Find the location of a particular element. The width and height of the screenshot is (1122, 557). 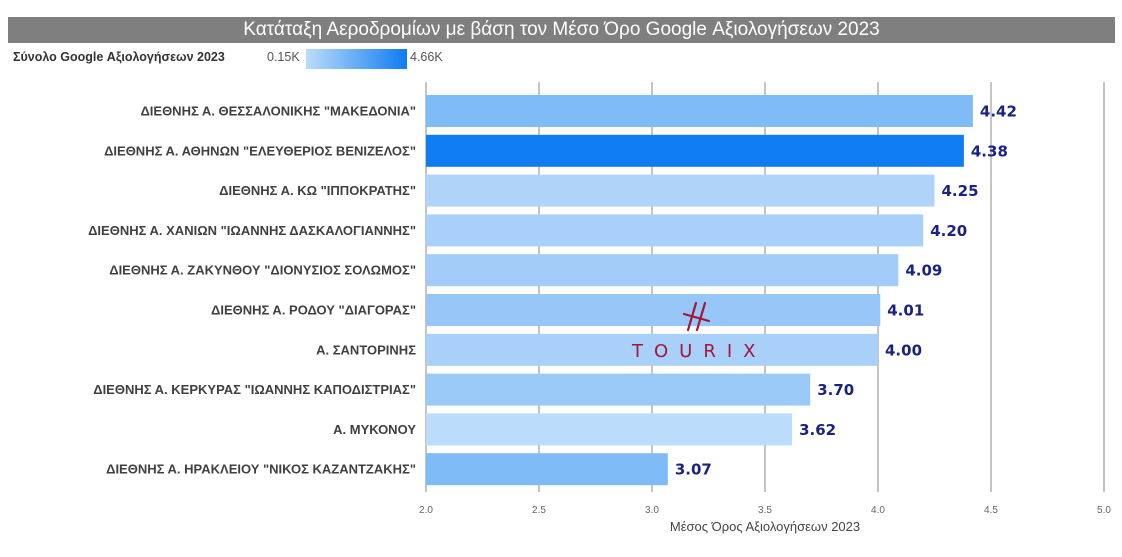

x-tick-label: 4.5 is located at coordinates (991, 510).